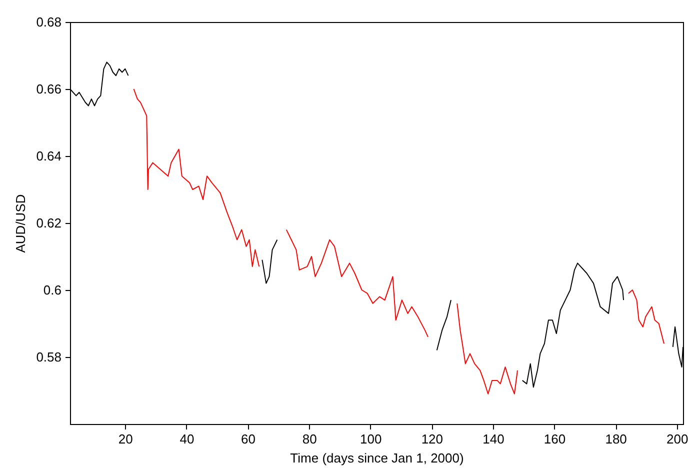 The image size is (692, 476). What do you see at coordinates (49, 89) in the screenshot?
I see `y-tick-label: 0.66` at bounding box center [49, 89].